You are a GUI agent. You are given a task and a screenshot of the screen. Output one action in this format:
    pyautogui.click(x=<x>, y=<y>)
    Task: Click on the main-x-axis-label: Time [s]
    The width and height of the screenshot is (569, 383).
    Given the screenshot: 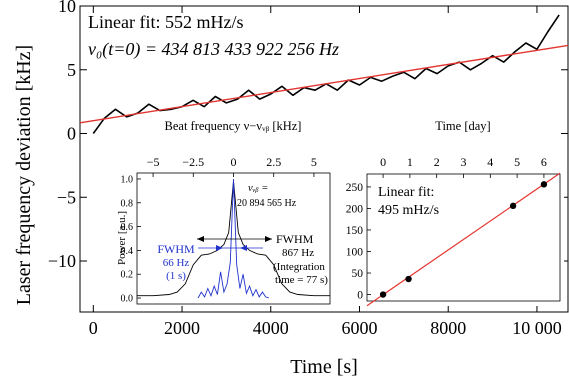 What is the action you would take?
    pyautogui.click(x=324, y=367)
    